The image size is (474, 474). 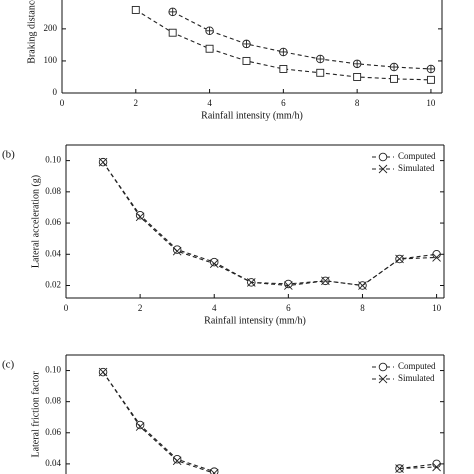 What do you see at coordinates (51, 60) in the screenshot?
I see `y-tick-label: 100` at bounding box center [51, 60].